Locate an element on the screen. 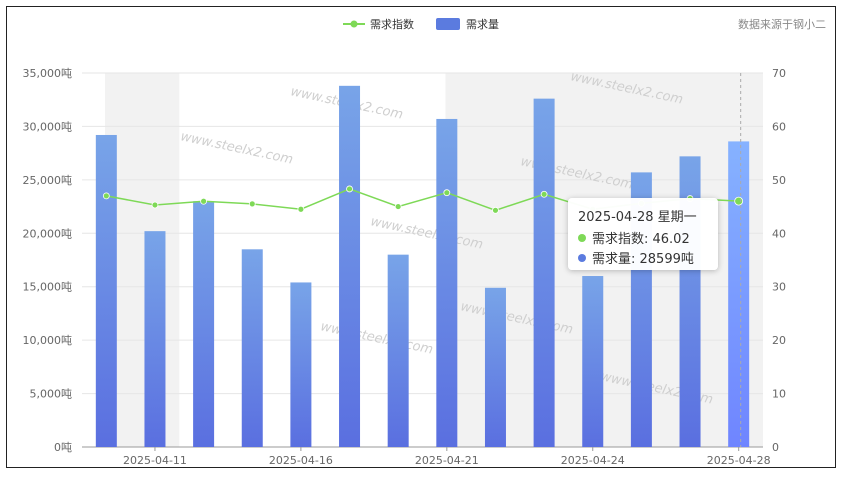 The height and width of the screenshot is (478, 844). y-left-tick-label: 15,000吨 is located at coordinates (48, 287).